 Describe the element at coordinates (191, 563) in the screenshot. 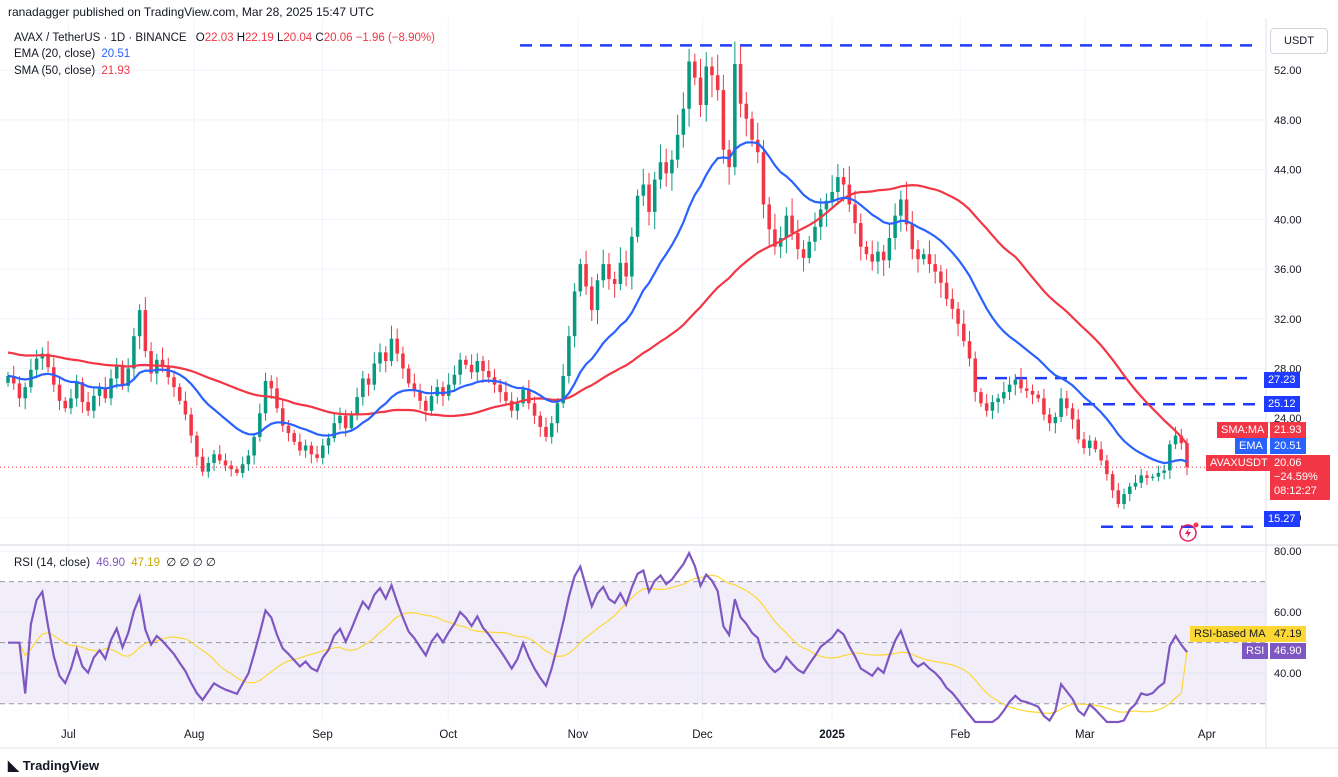

I see `rsi-extra: ∅ ∅ ∅ ∅` at that location.